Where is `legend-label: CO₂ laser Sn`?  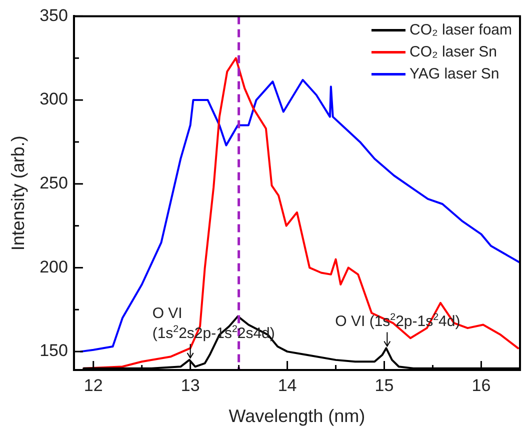
legend-label: CO₂ laser Sn is located at coordinates (453, 51).